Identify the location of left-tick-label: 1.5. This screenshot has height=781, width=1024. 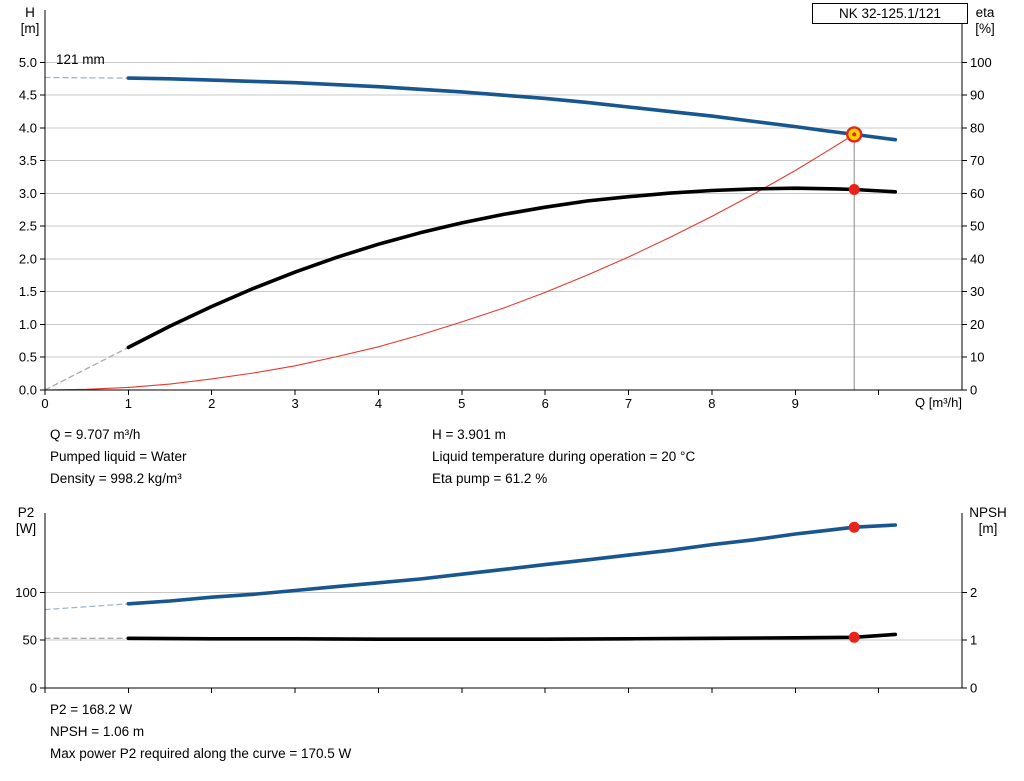
(28, 291).